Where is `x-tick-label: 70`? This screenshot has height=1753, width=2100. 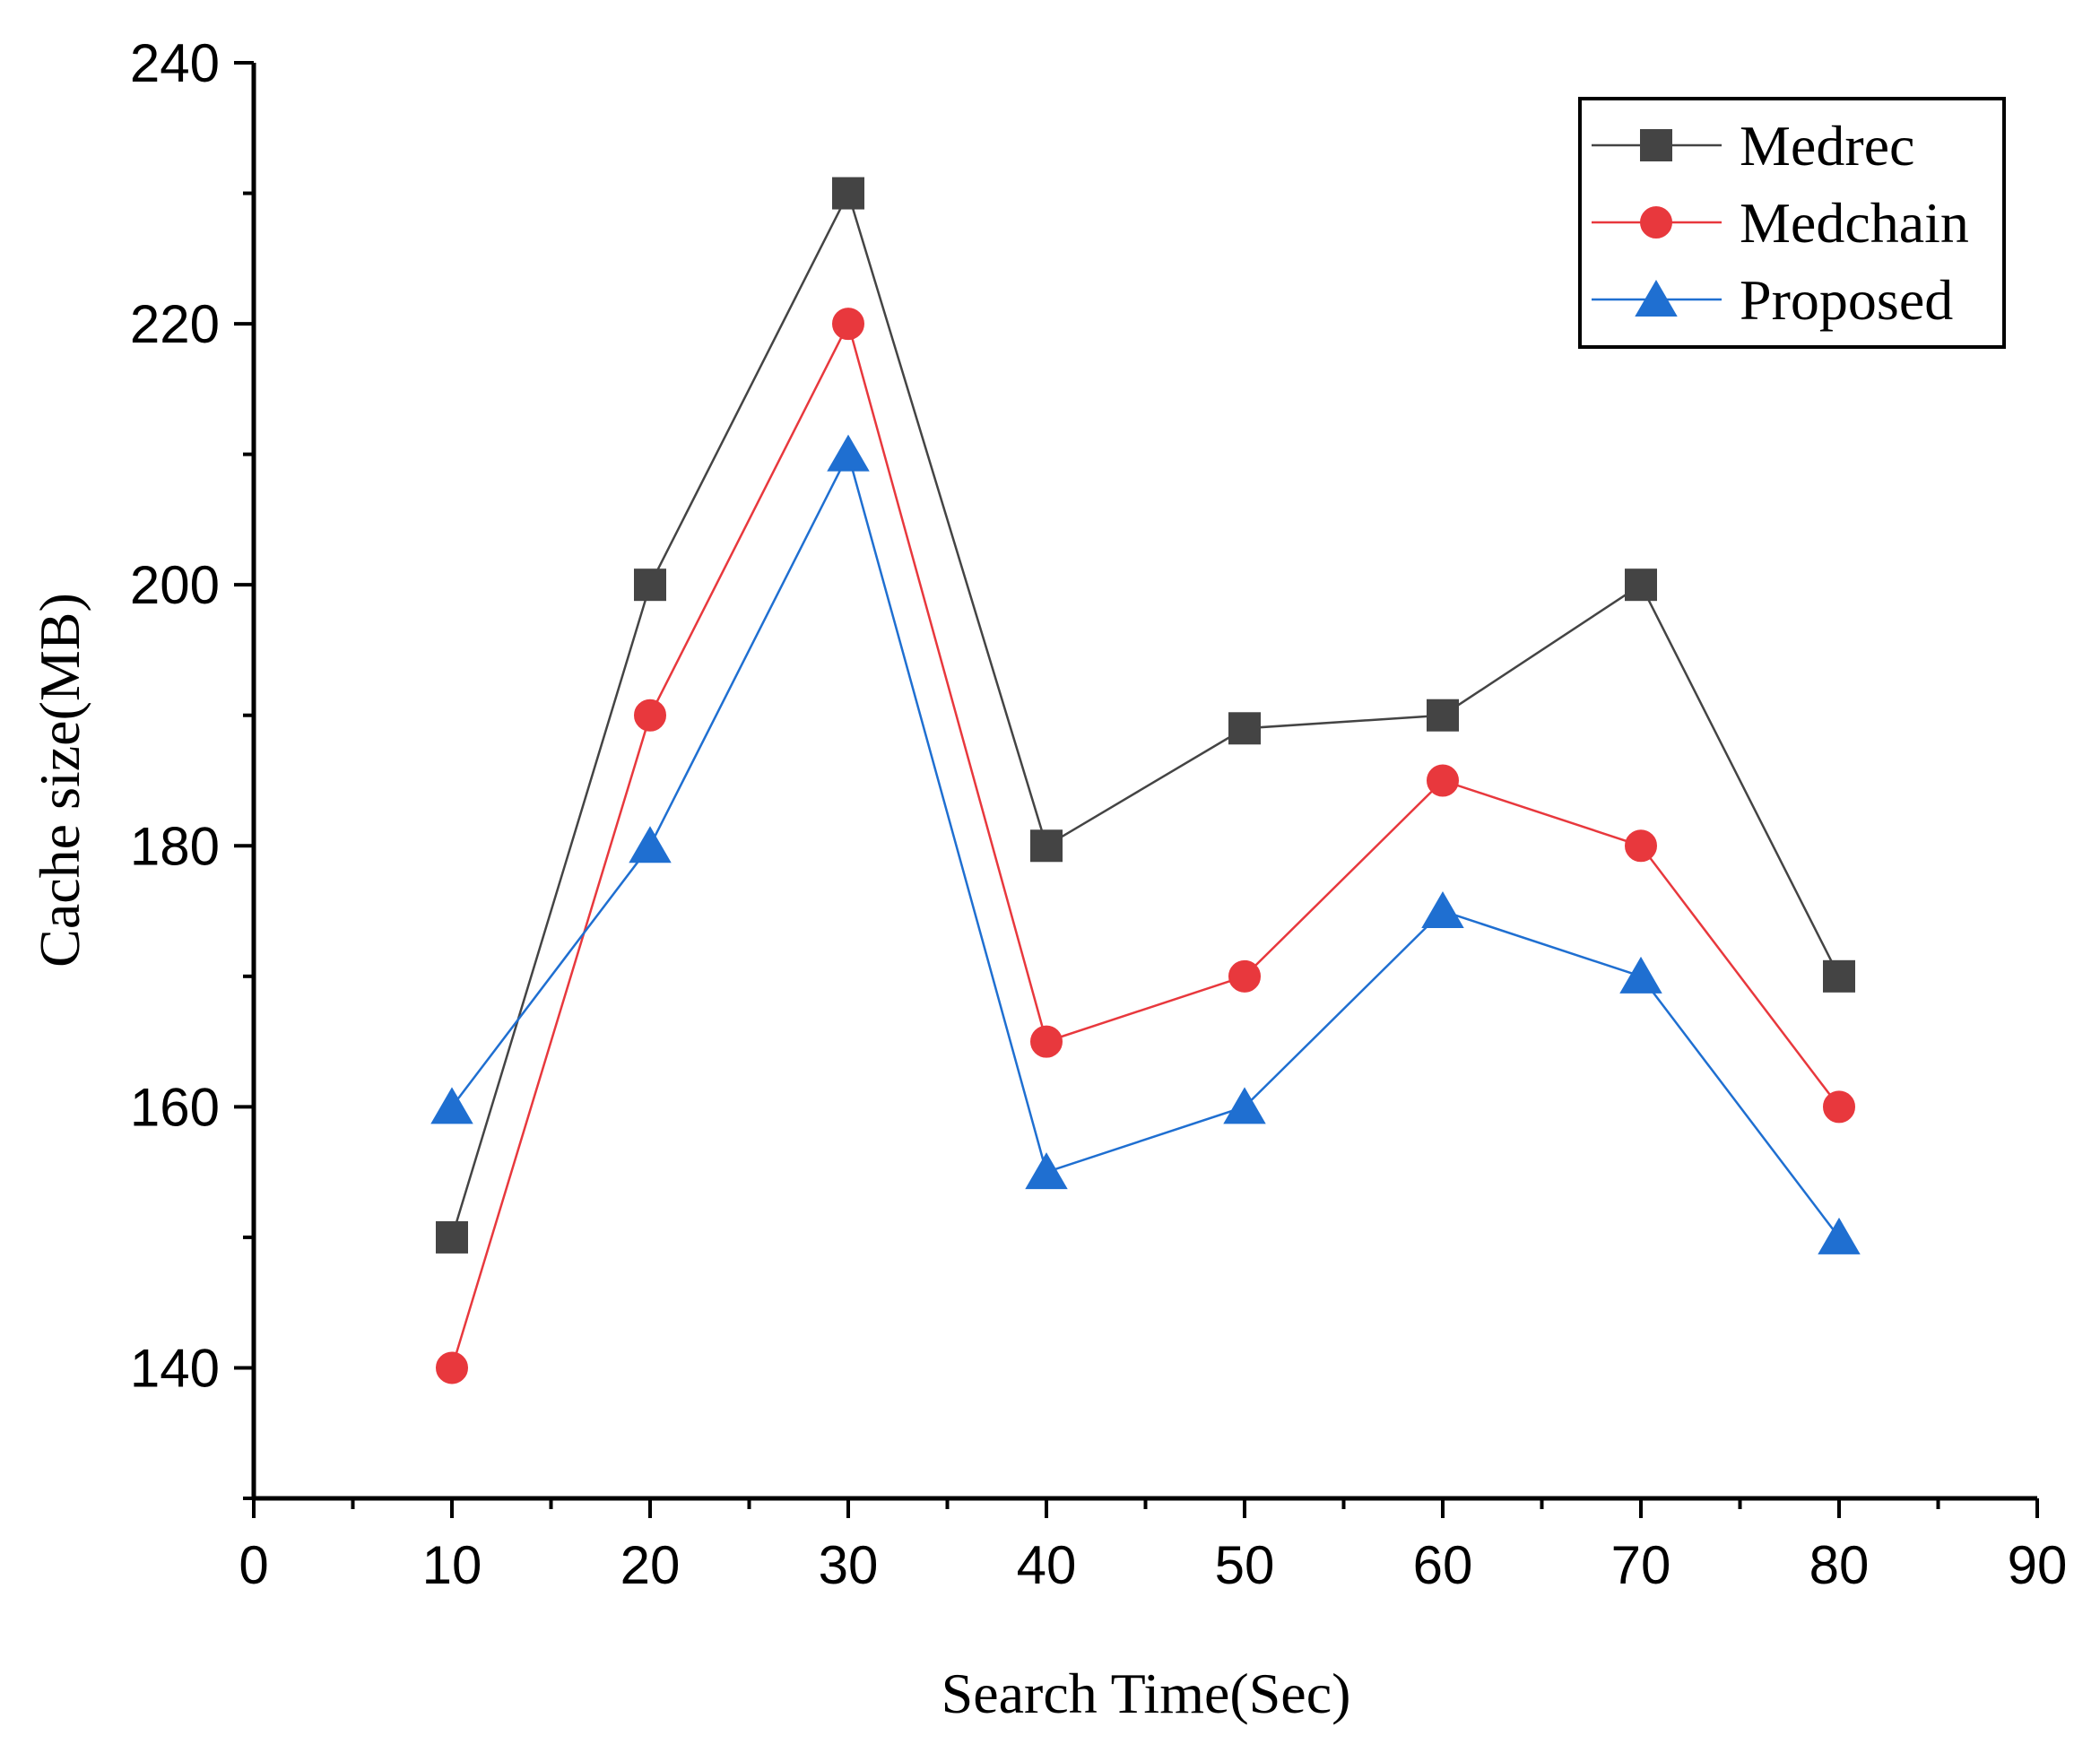
x-tick-label: 70 is located at coordinates (1641, 1565).